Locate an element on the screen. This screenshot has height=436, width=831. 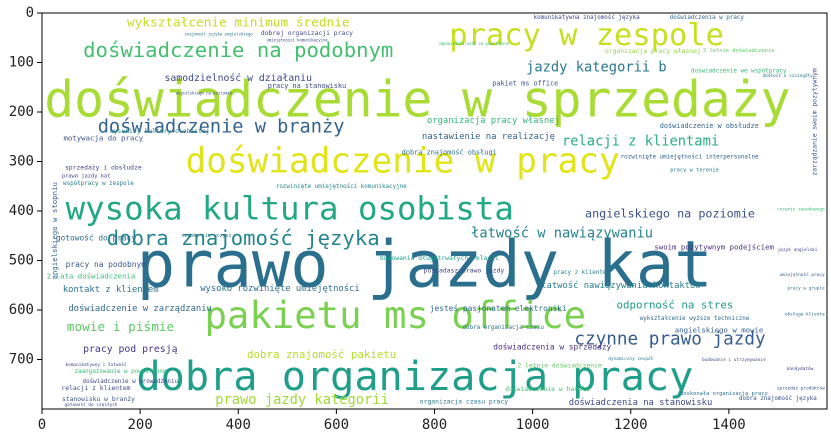
word-5: wysoka kultura osobista is located at coordinates (290, 209).